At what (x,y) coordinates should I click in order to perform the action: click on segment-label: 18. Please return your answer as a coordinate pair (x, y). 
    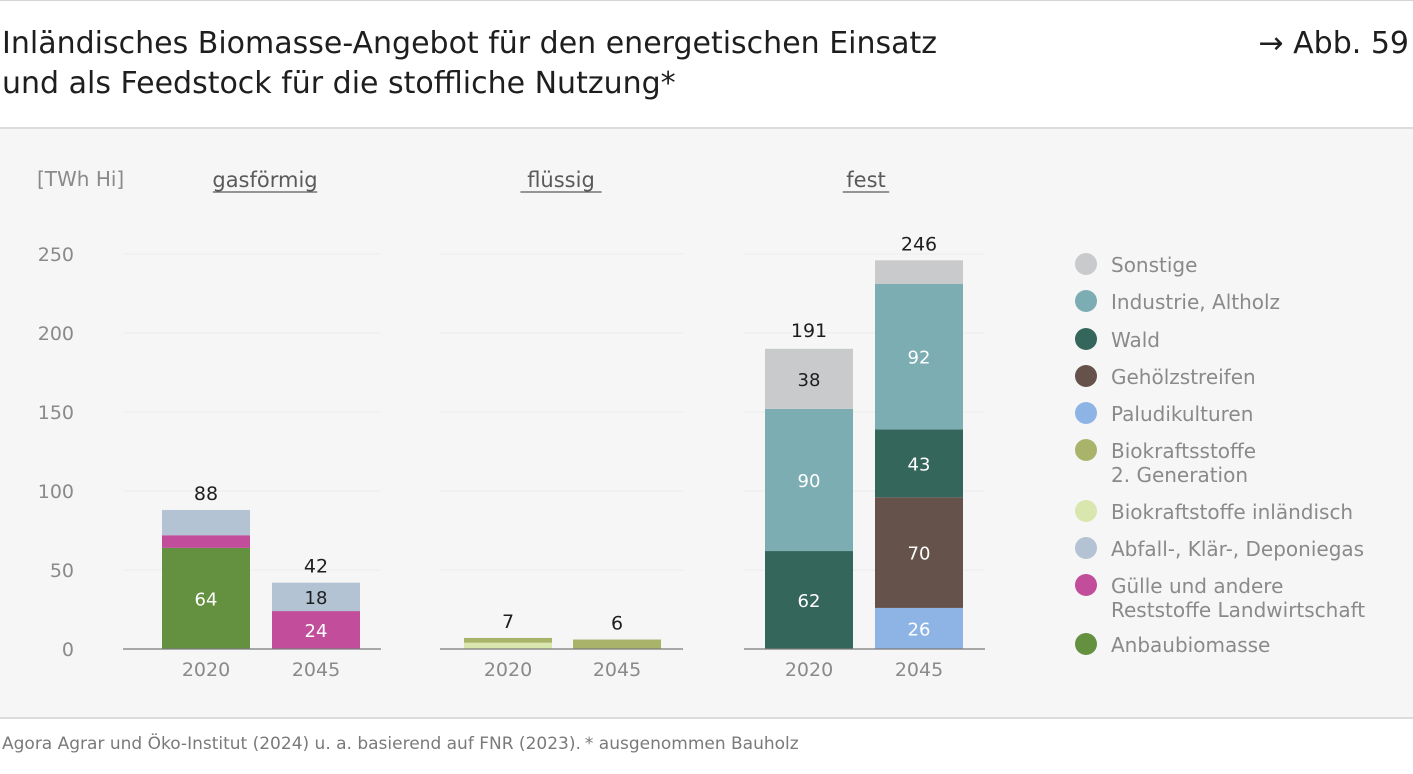
    Looking at the image, I should click on (316, 598).